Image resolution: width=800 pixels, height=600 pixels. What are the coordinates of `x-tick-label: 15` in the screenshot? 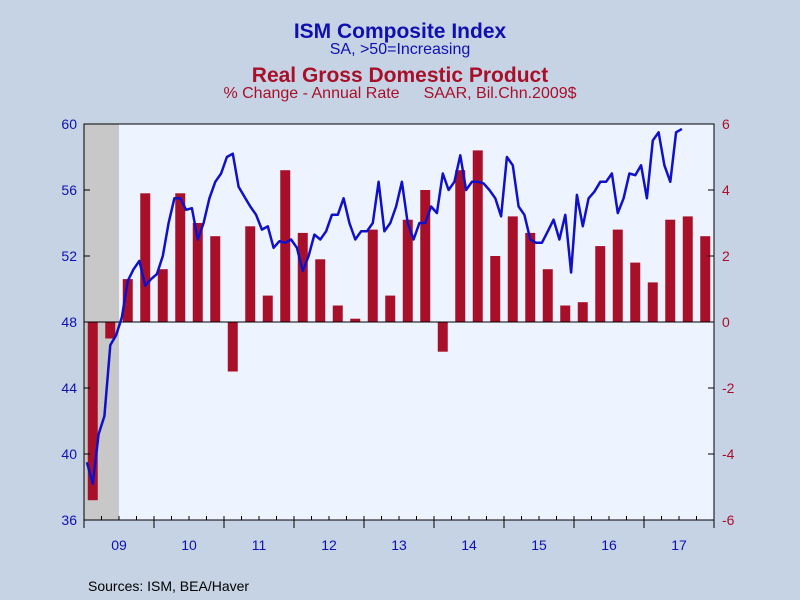 It's located at (539, 545).